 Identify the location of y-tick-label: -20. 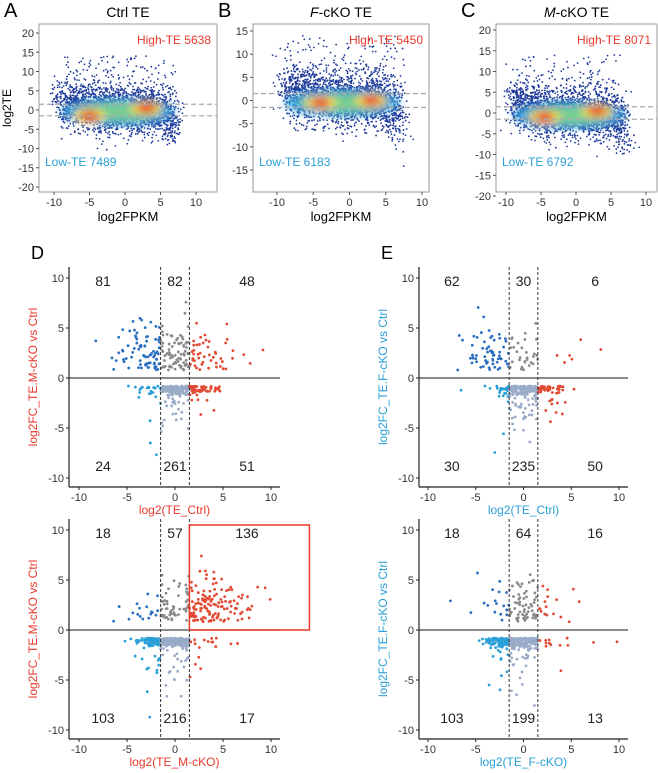
(26, 188).